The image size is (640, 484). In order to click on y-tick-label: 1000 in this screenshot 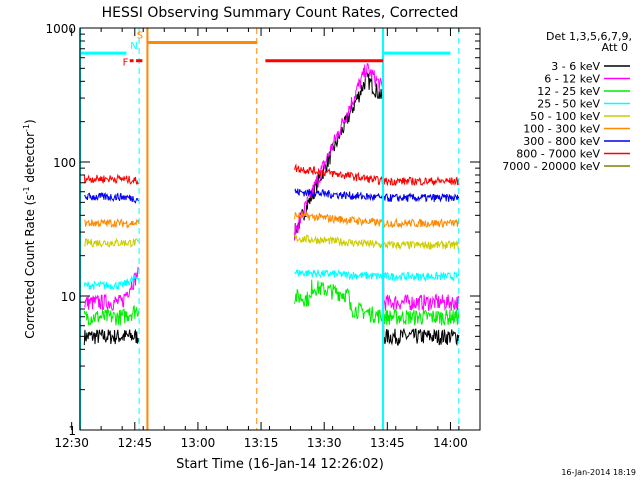, I will do `click(60, 29)`.